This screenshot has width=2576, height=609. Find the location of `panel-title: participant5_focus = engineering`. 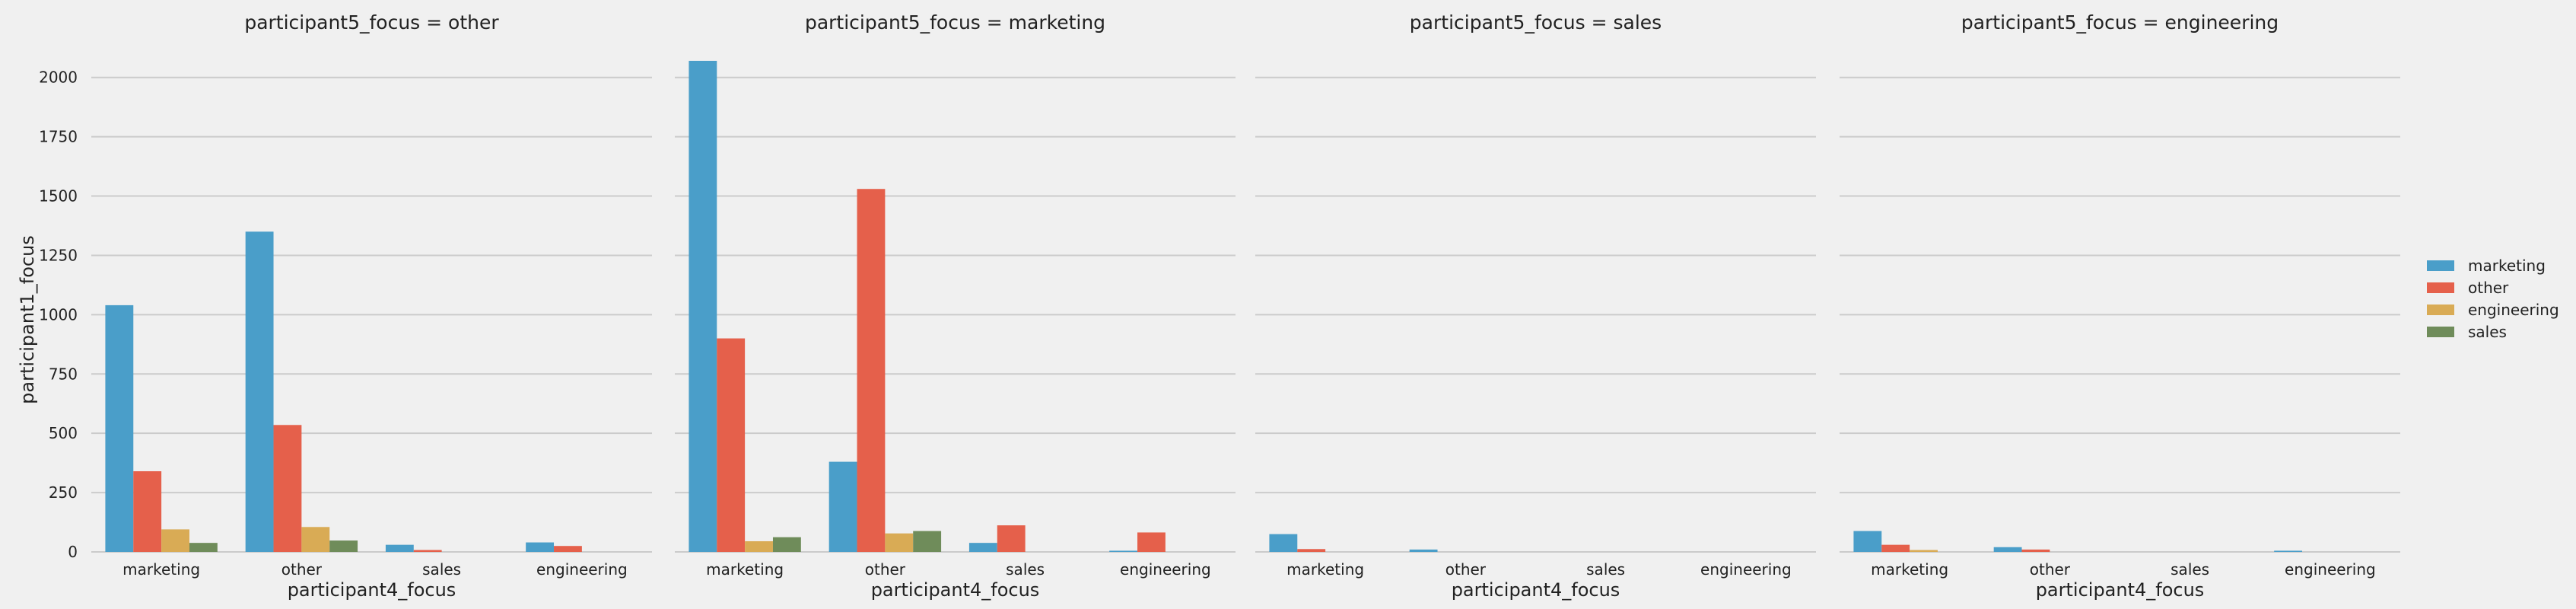

panel-title: participant5_focus = engineering is located at coordinates (2120, 22).